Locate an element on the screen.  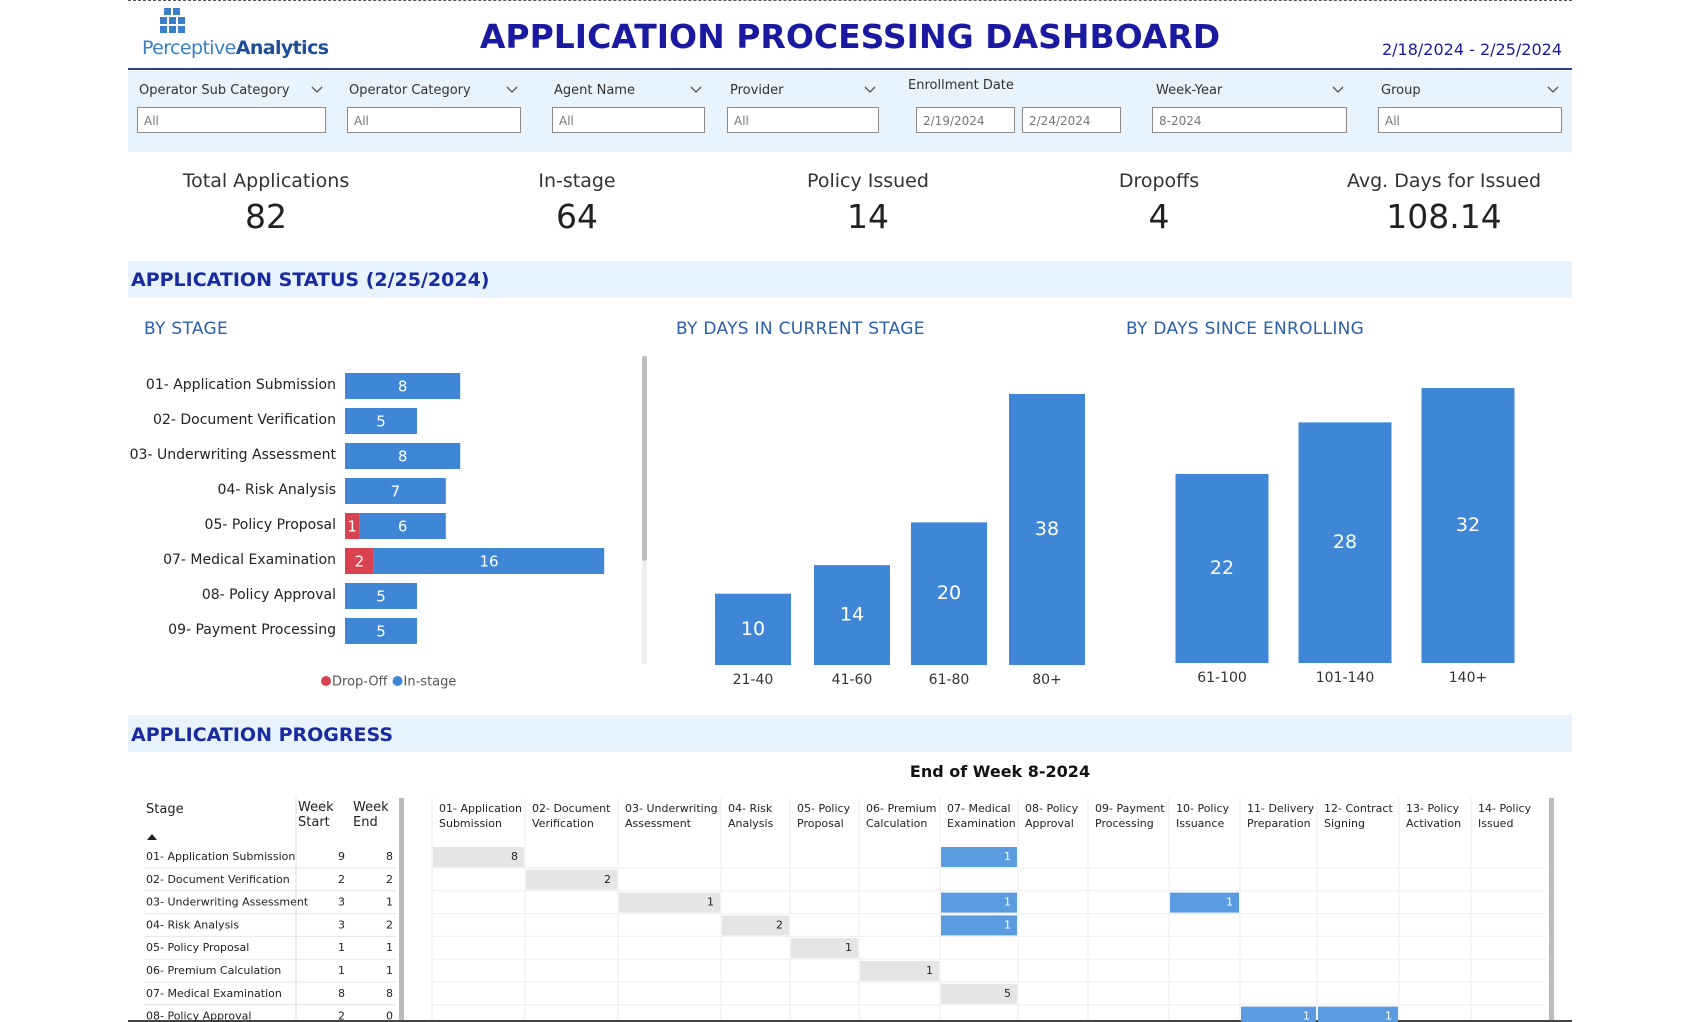
filter-box: 2/19/2024 is located at coordinates (965, 120).